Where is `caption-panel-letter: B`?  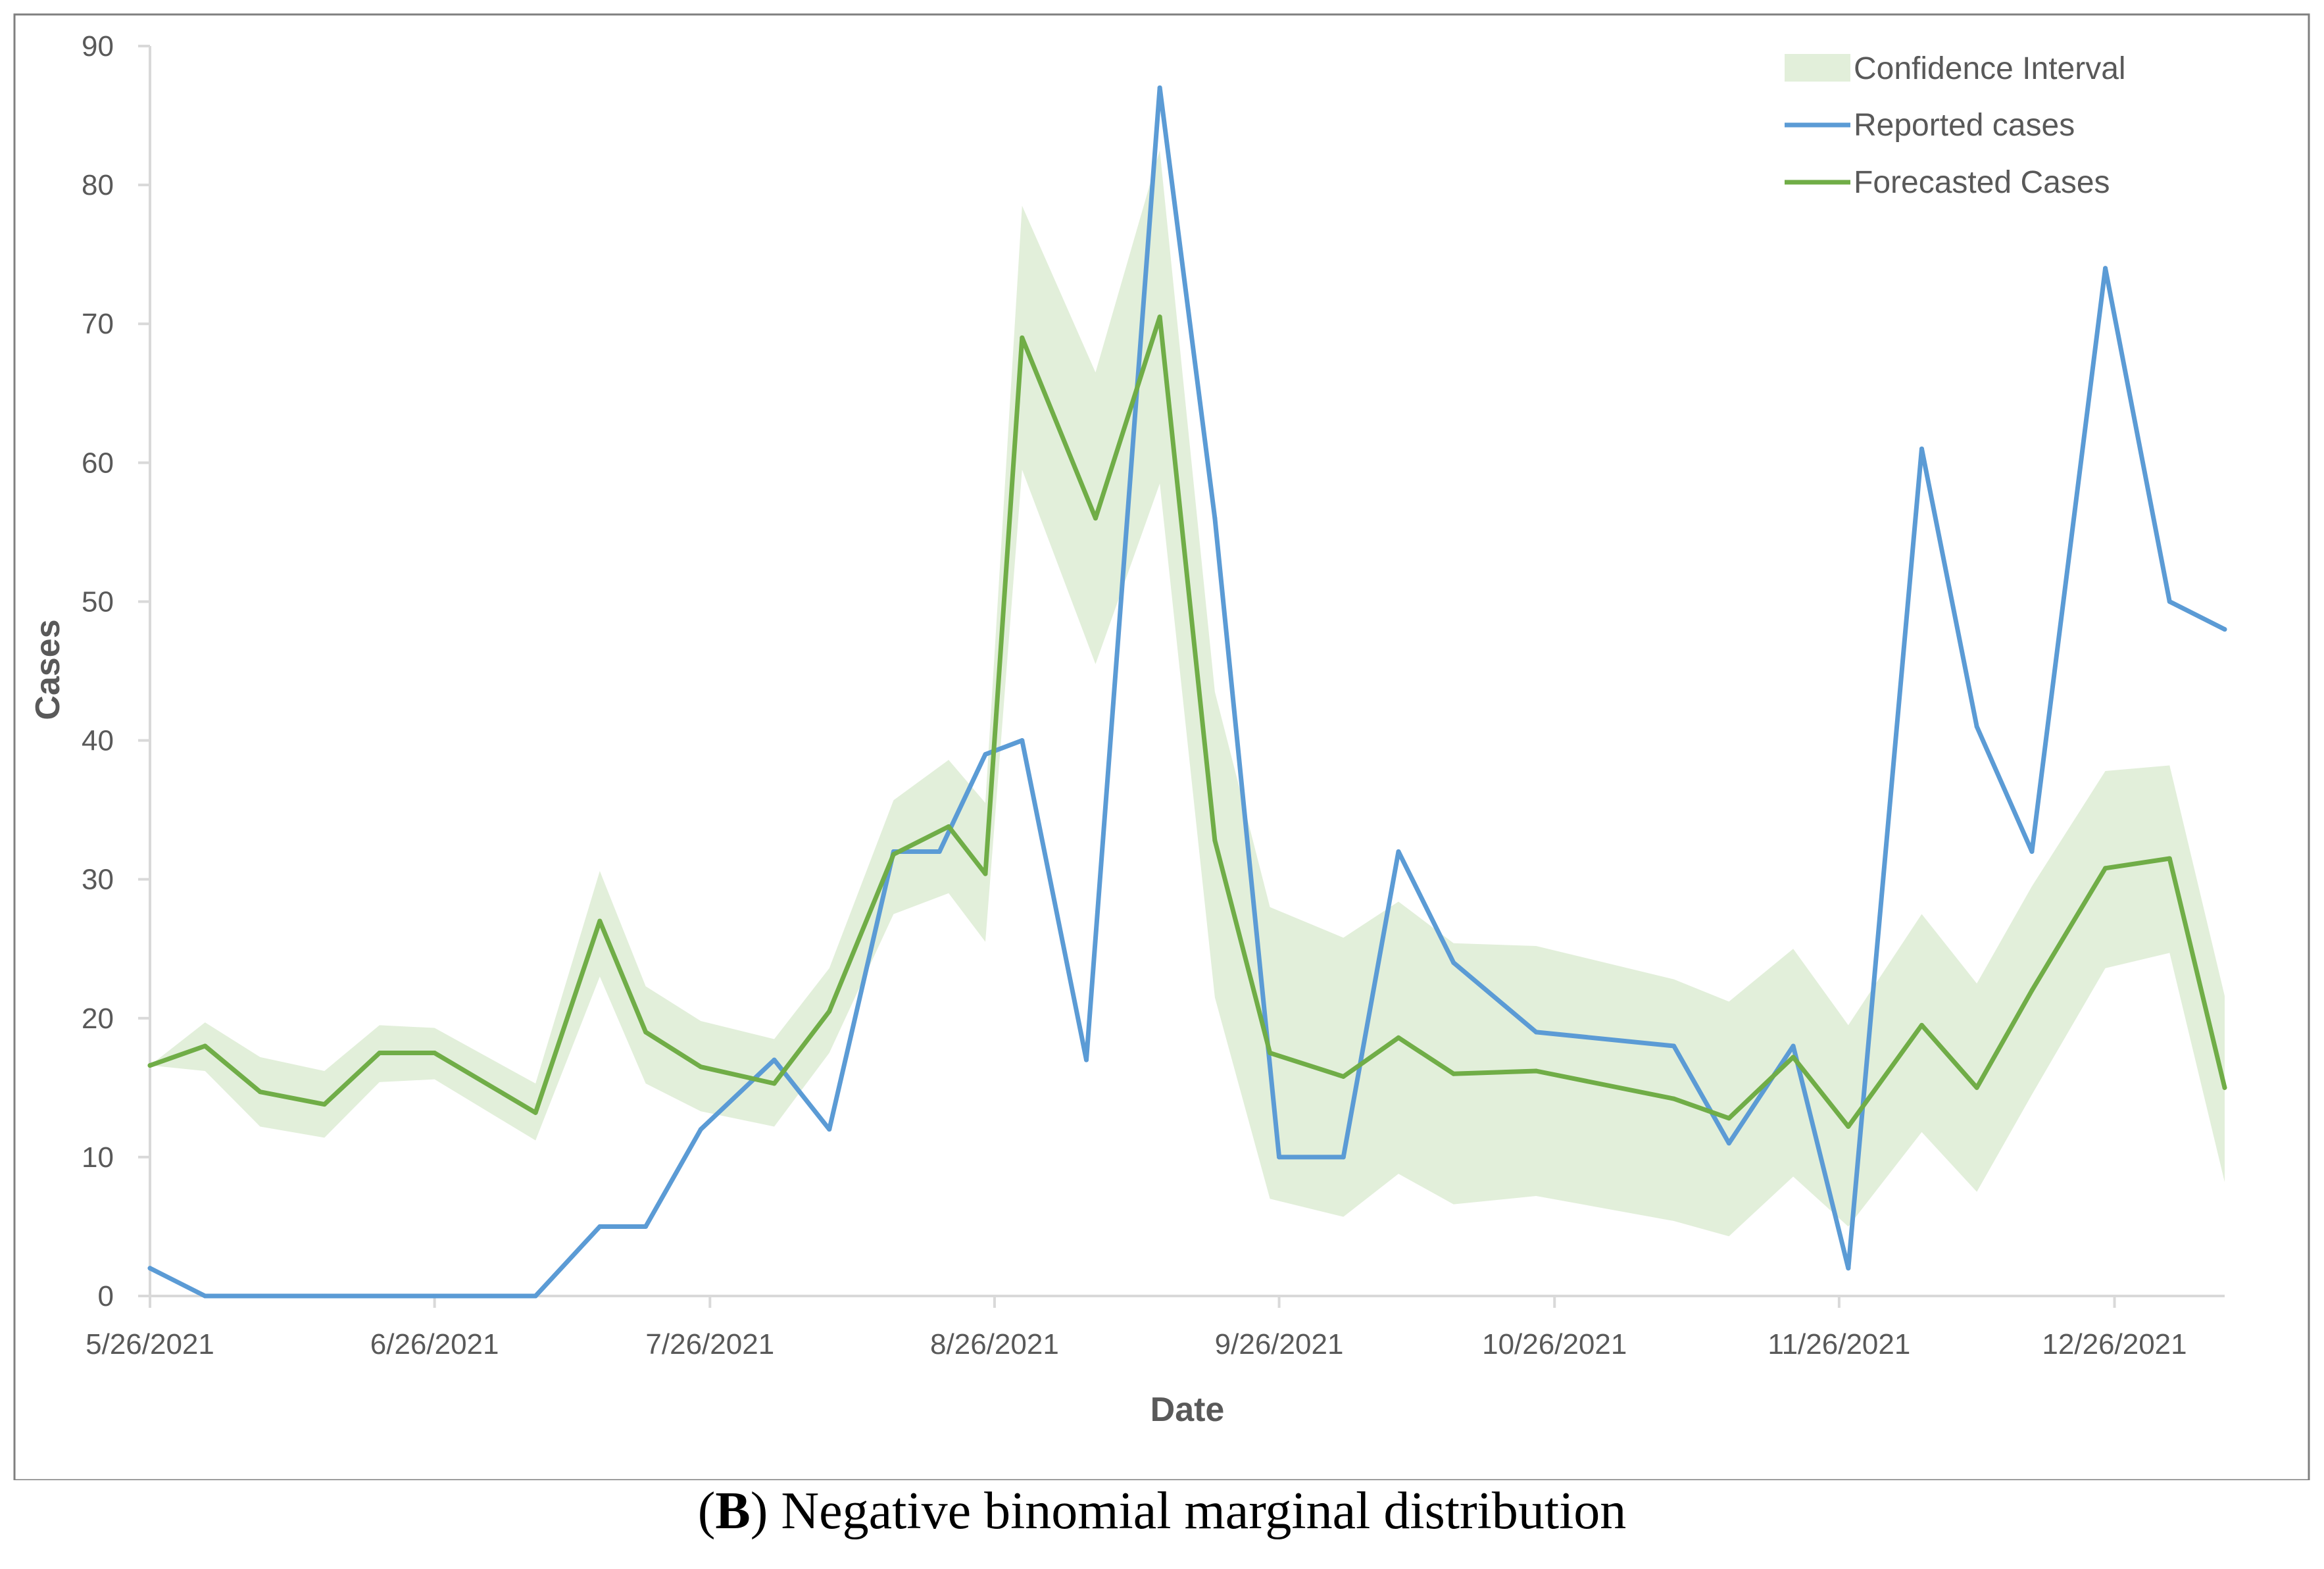
caption-panel-letter: B is located at coordinates (733, 1511).